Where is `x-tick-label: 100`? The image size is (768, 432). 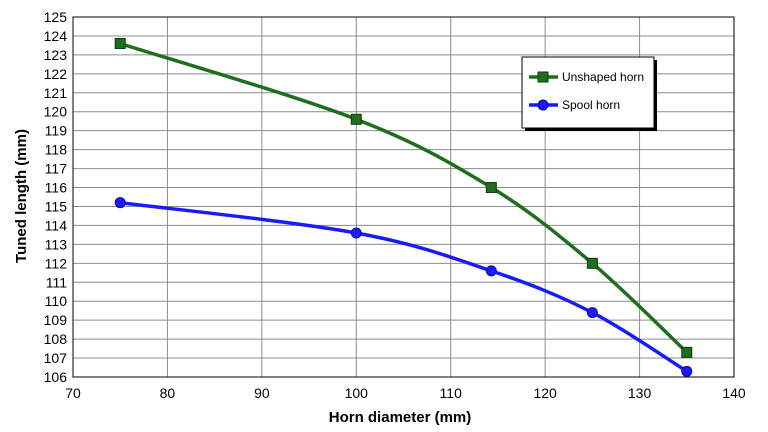
x-tick-label: 100 is located at coordinates (357, 393).